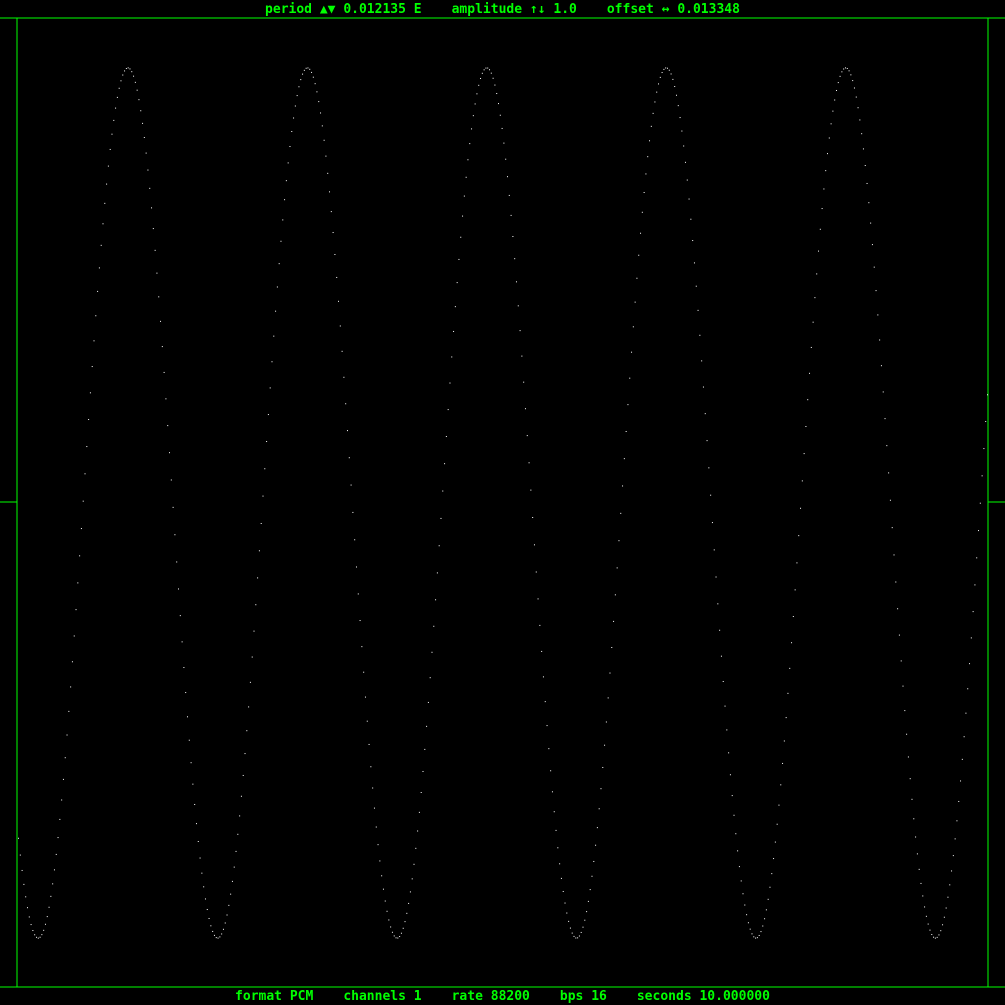 The width and height of the screenshot is (1005, 1005). I want to click on period-control: period ▲▼ 0.012135 E, so click(343, 9).